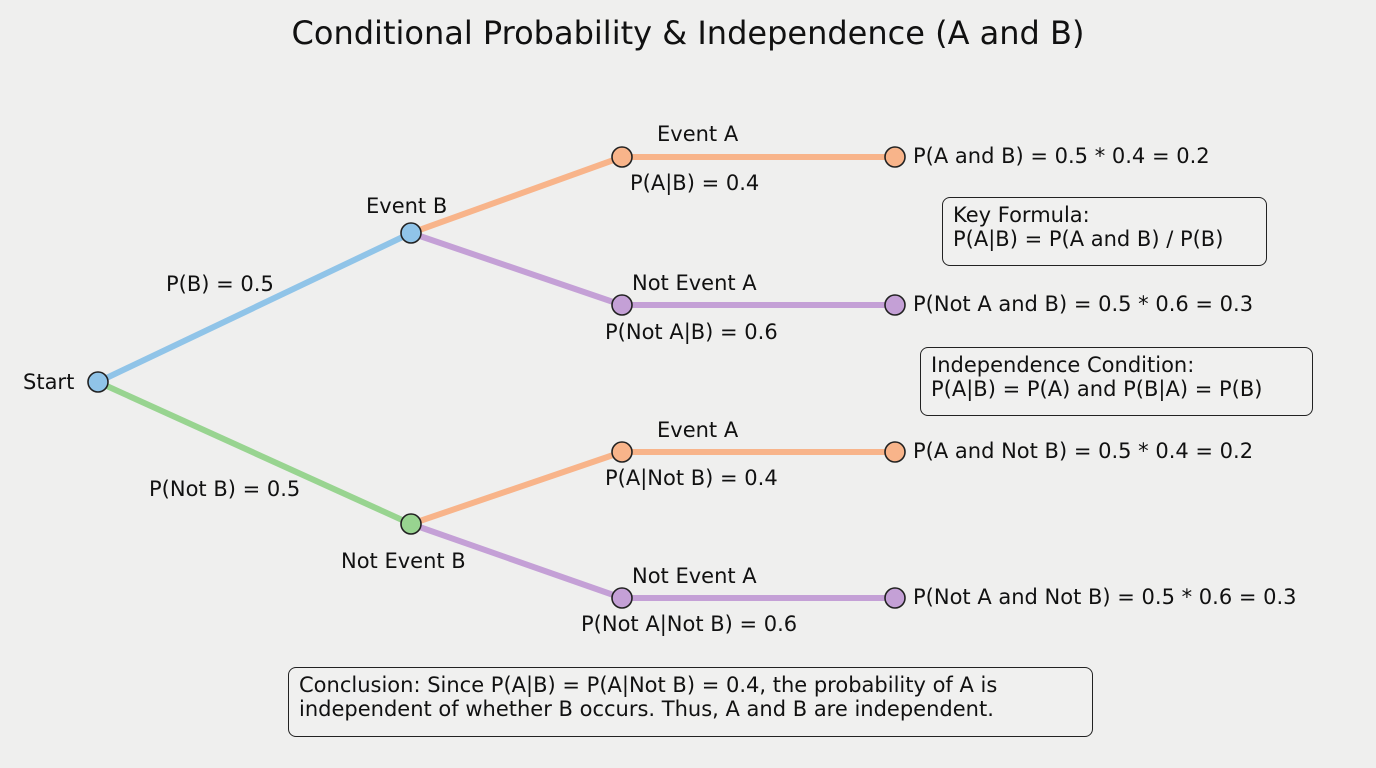  Describe the element at coordinates (1097, 389) in the screenshot. I see `independence-text: P(A|B) = P(A) and P(B|A) = P(B)` at that location.